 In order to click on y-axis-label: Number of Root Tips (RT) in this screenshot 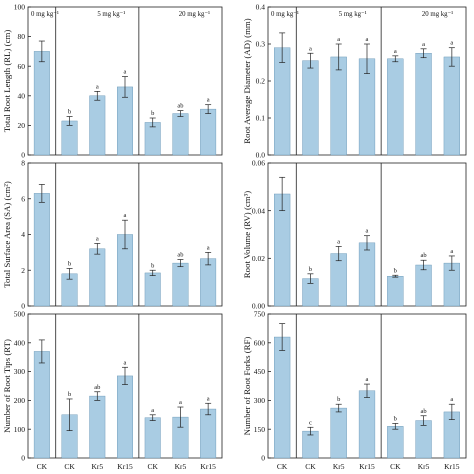, I will do `click(7, 386)`.